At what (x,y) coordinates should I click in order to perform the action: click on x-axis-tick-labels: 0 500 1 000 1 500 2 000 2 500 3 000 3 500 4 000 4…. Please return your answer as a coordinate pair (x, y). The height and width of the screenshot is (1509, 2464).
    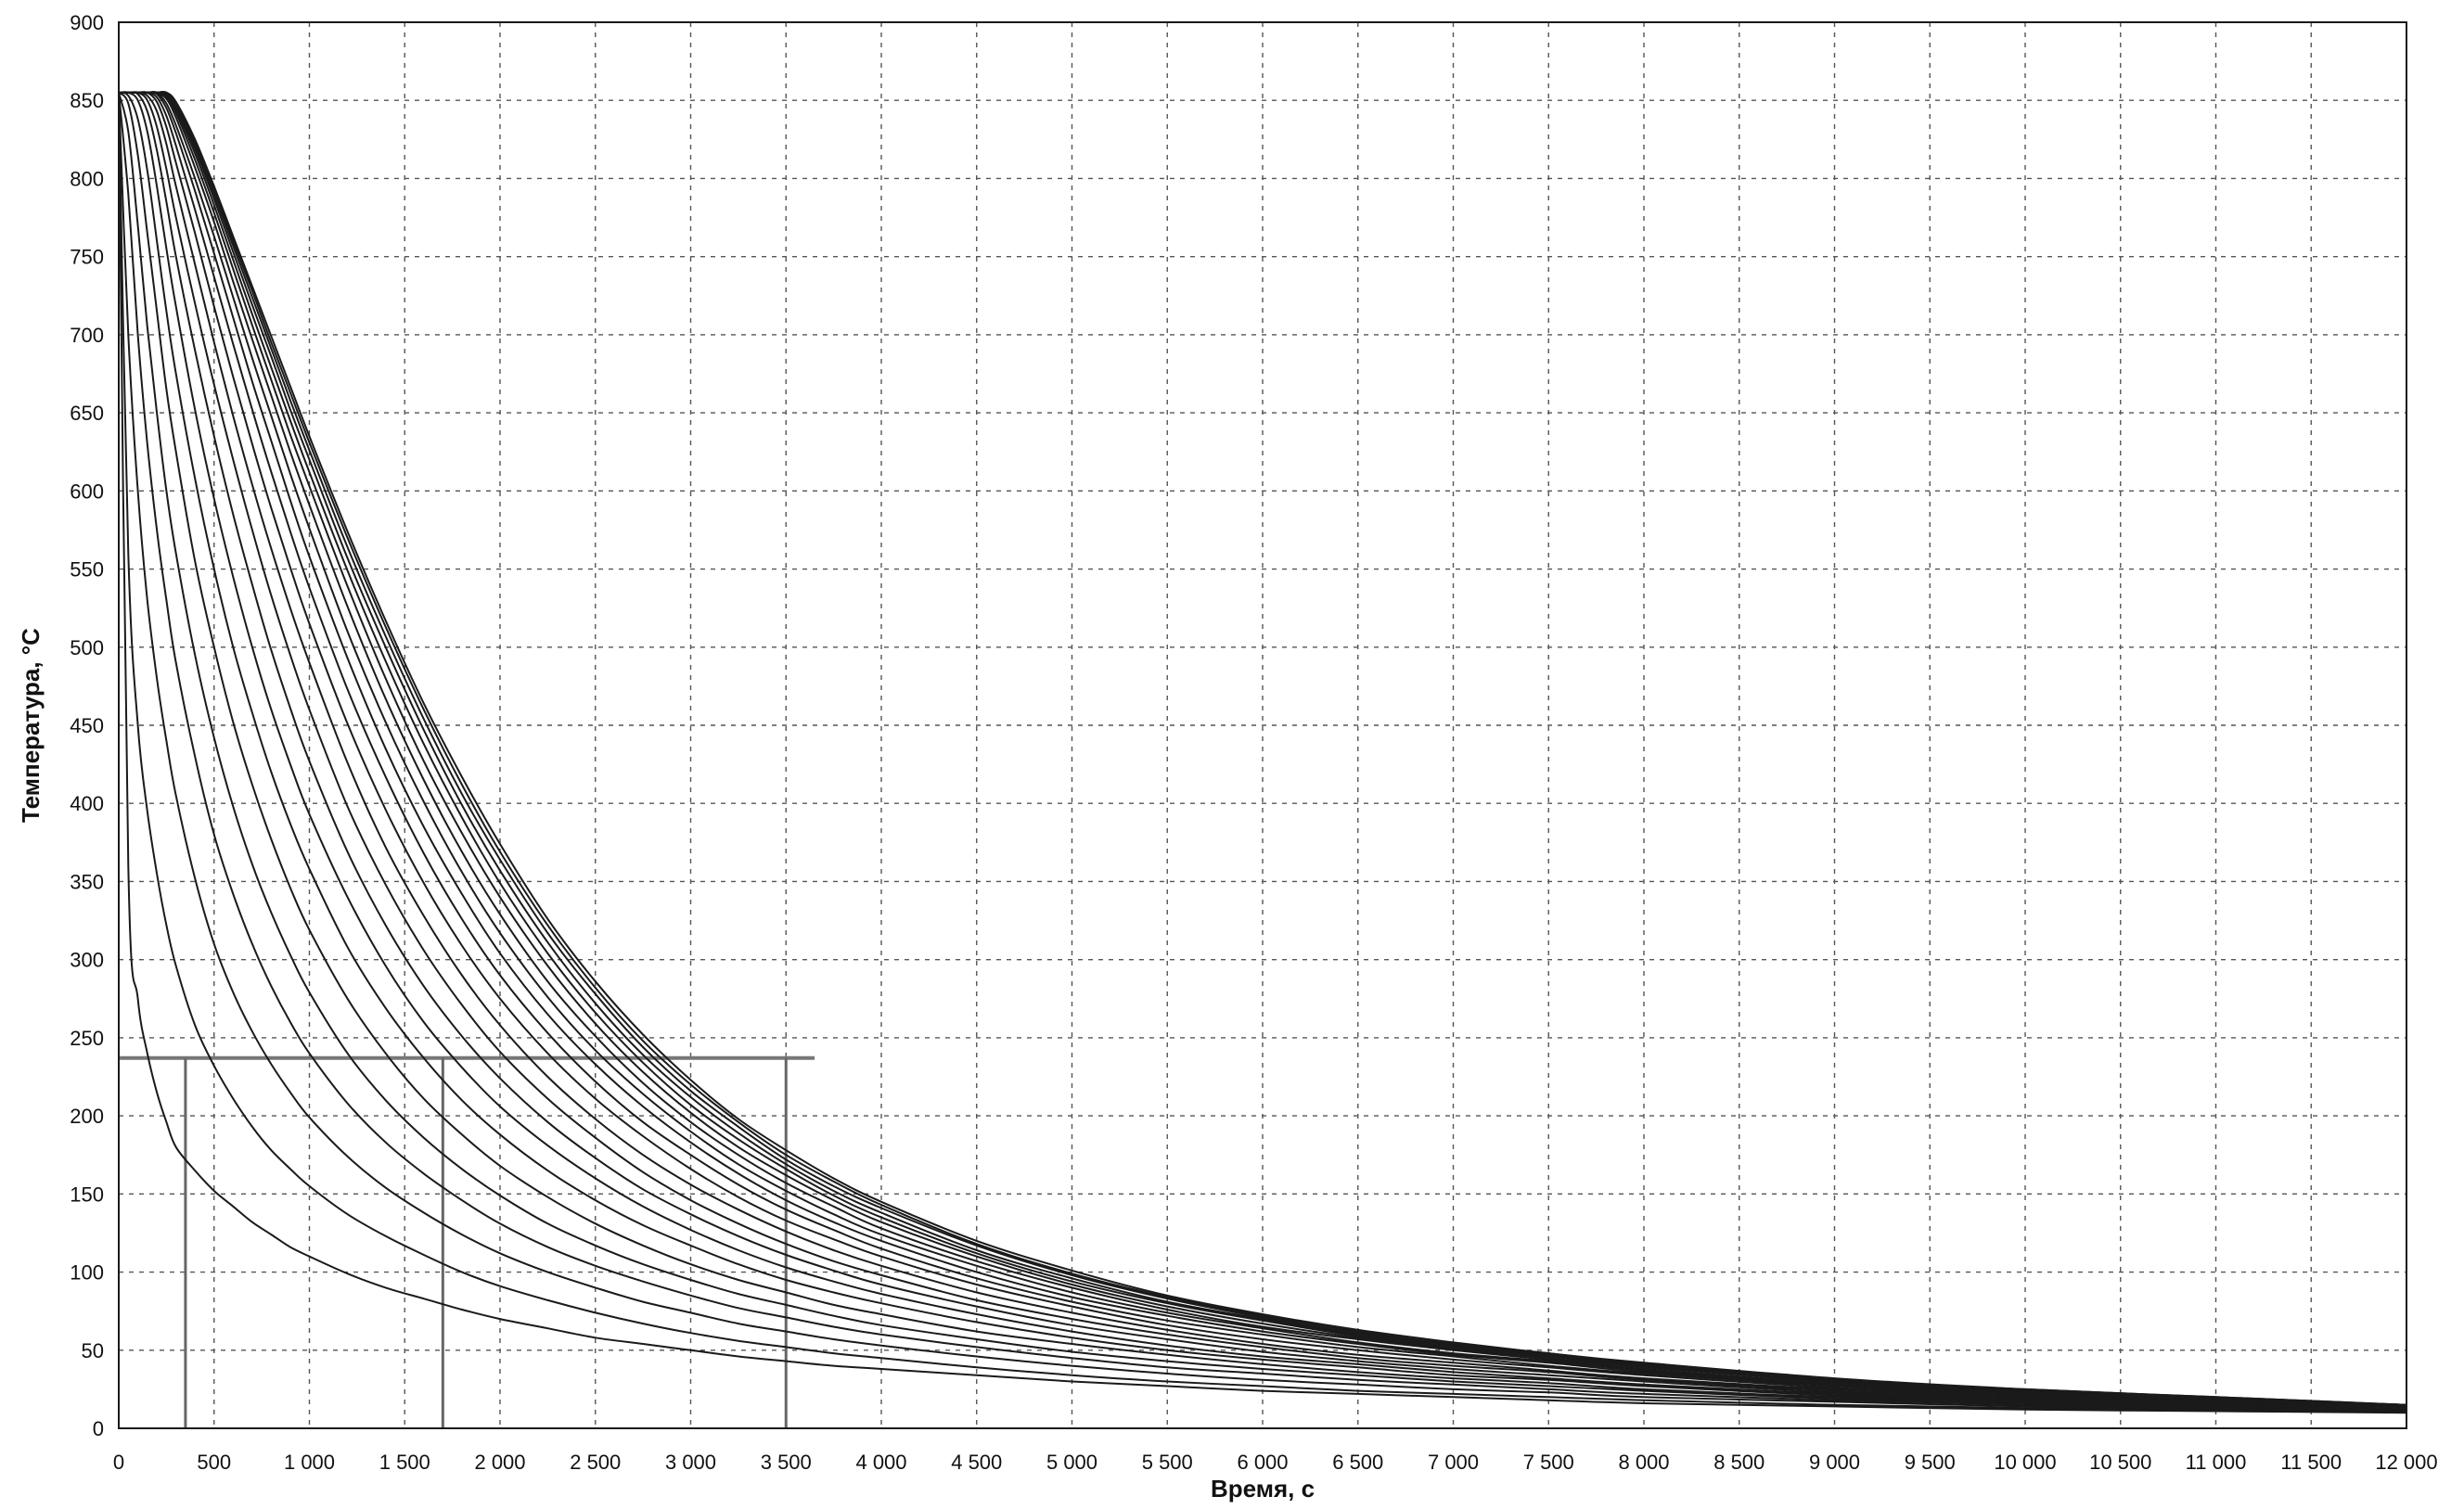
    Looking at the image, I should click on (1275, 1462).